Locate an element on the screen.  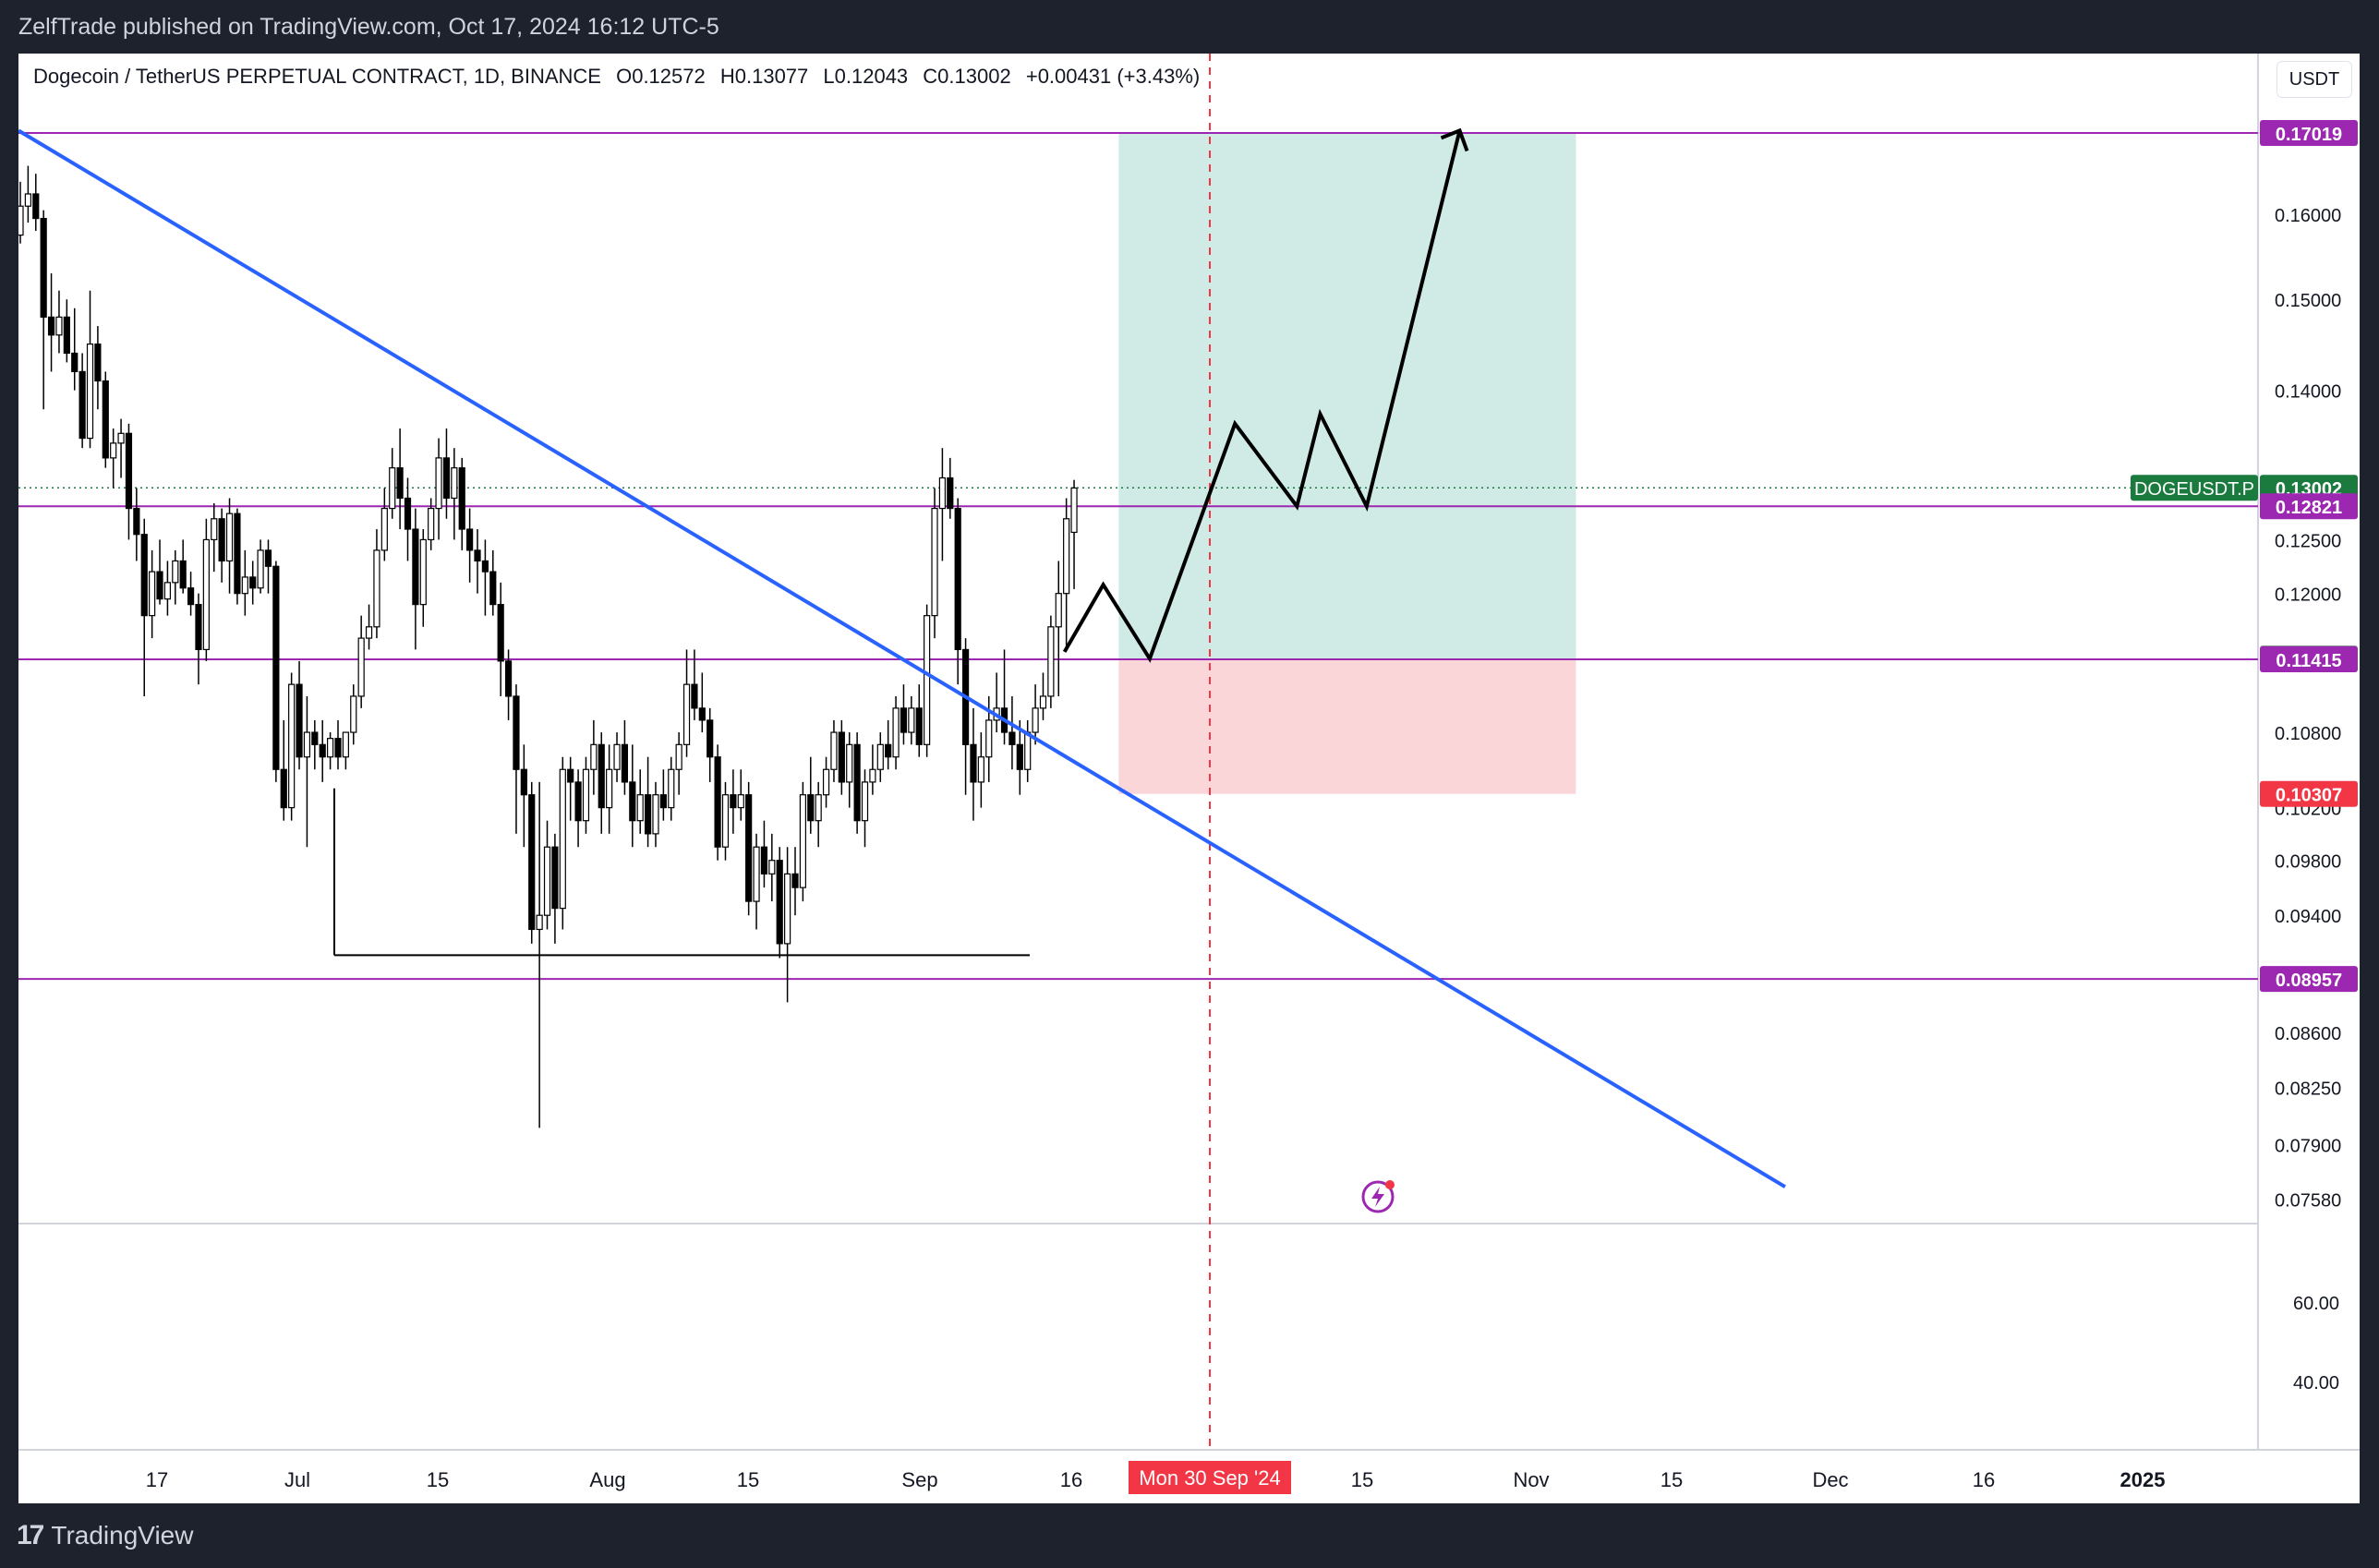
currency-button: USDT is located at coordinates (2314, 79).